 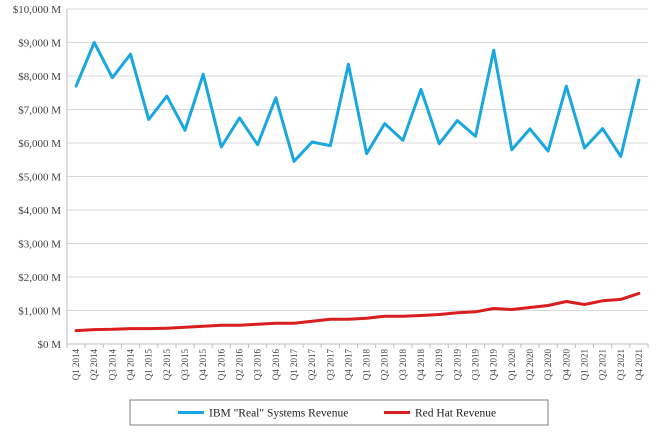 What do you see at coordinates (512, 365) in the screenshot?
I see `x-tick-label: Q1 2020` at bounding box center [512, 365].